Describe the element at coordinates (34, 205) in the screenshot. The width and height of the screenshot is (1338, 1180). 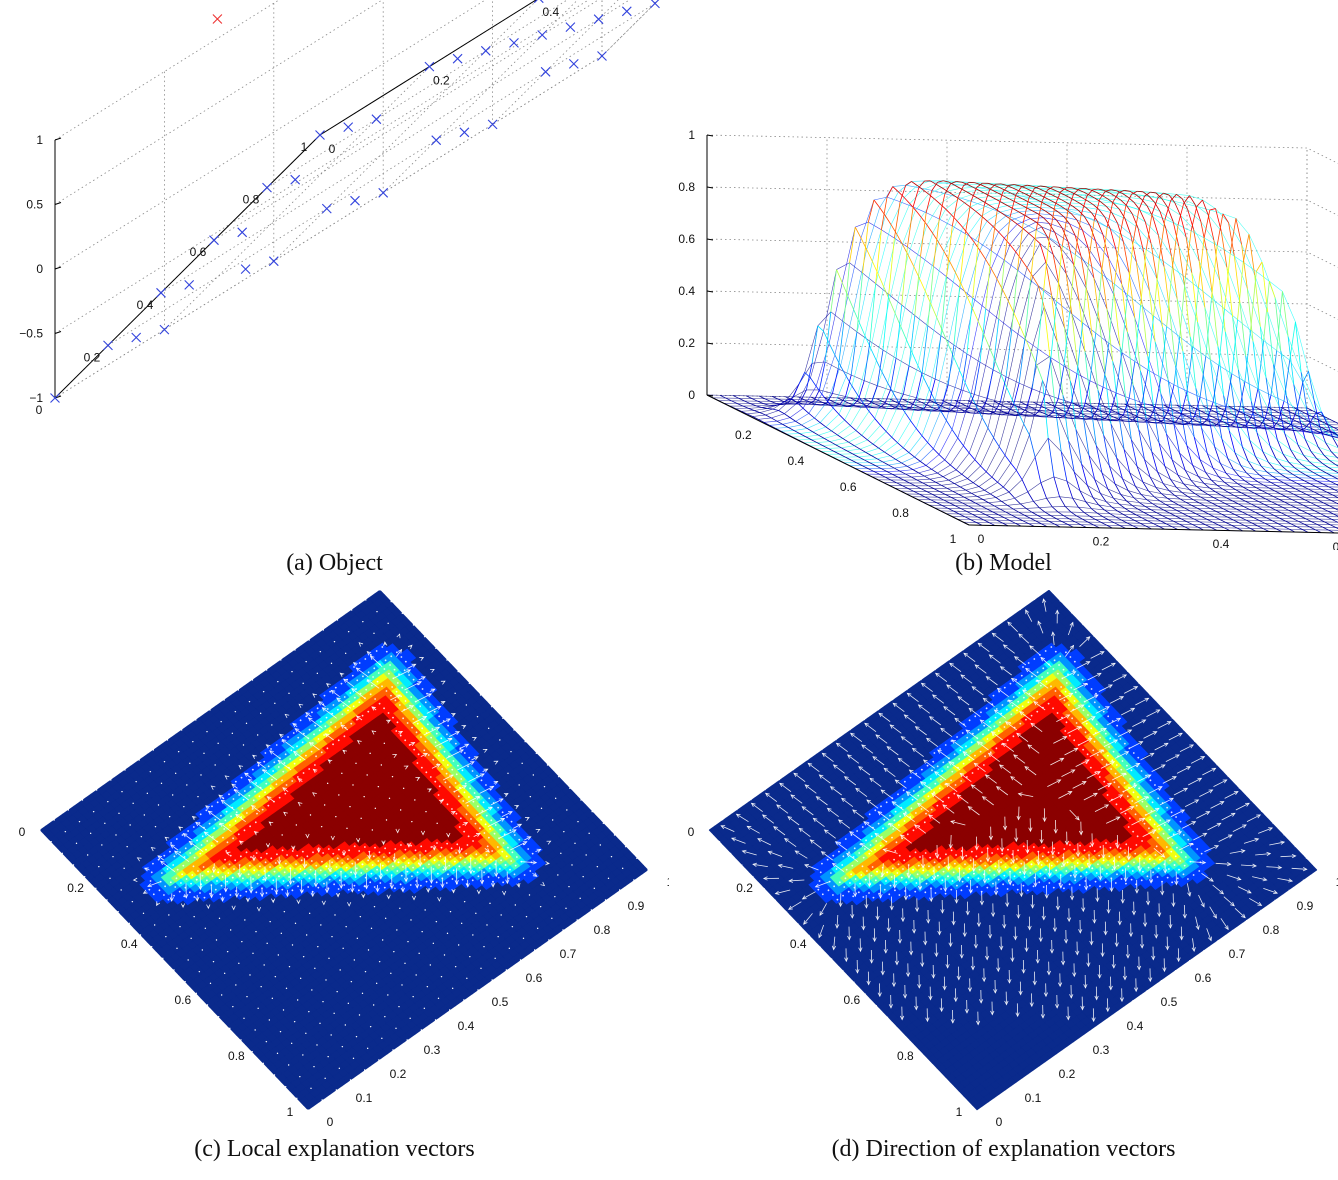
I see `z-tick-label: 0.5` at that location.